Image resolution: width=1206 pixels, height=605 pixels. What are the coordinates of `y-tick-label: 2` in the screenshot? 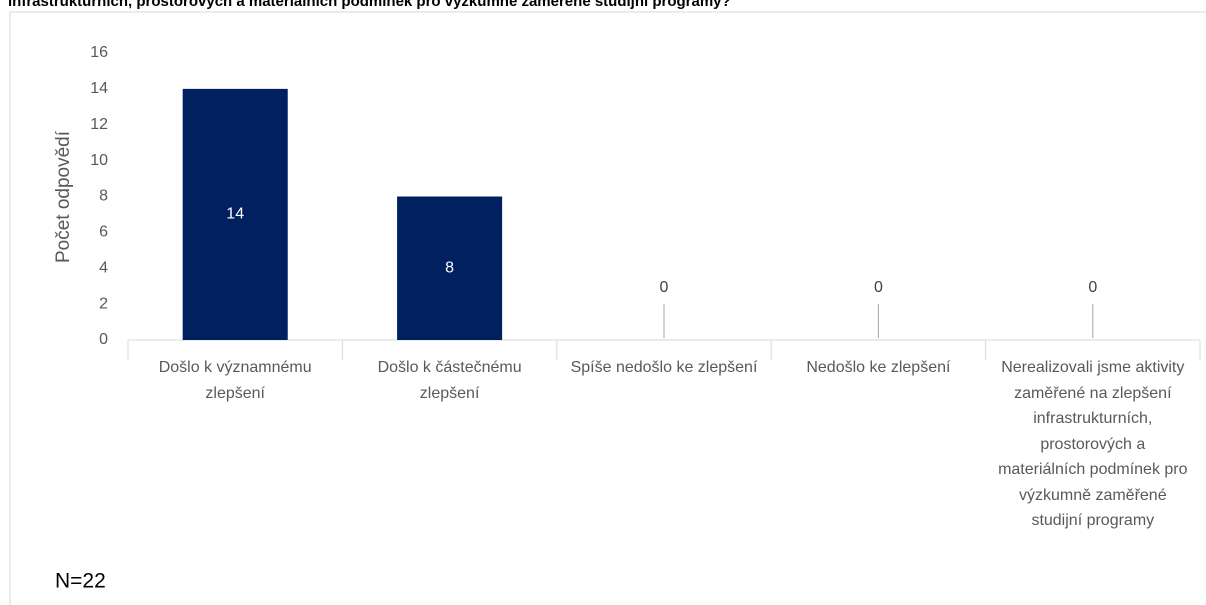 It's located at (103, 303).